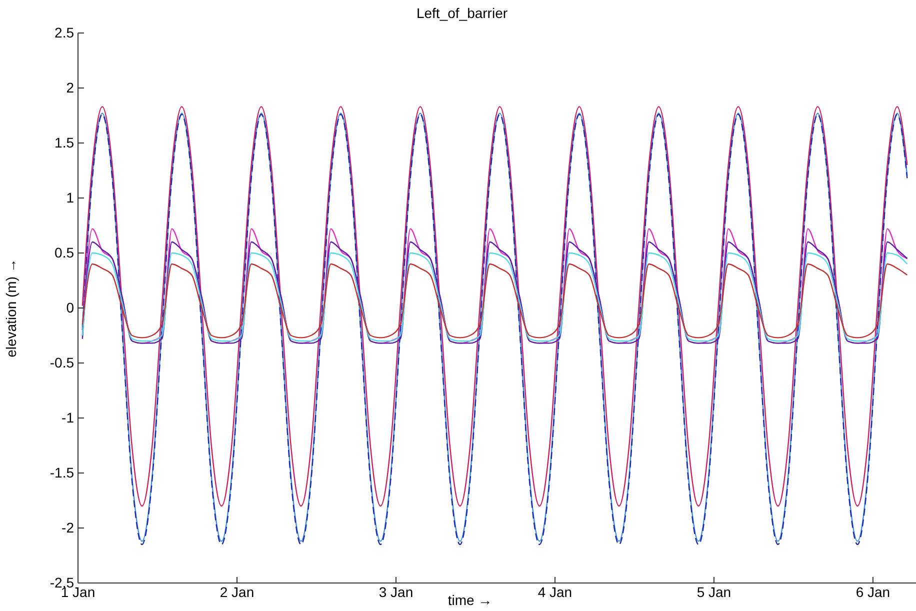 The image size is (916, 611). I want to click on y-axis-title: elevation (m) →, so click(11, 308).